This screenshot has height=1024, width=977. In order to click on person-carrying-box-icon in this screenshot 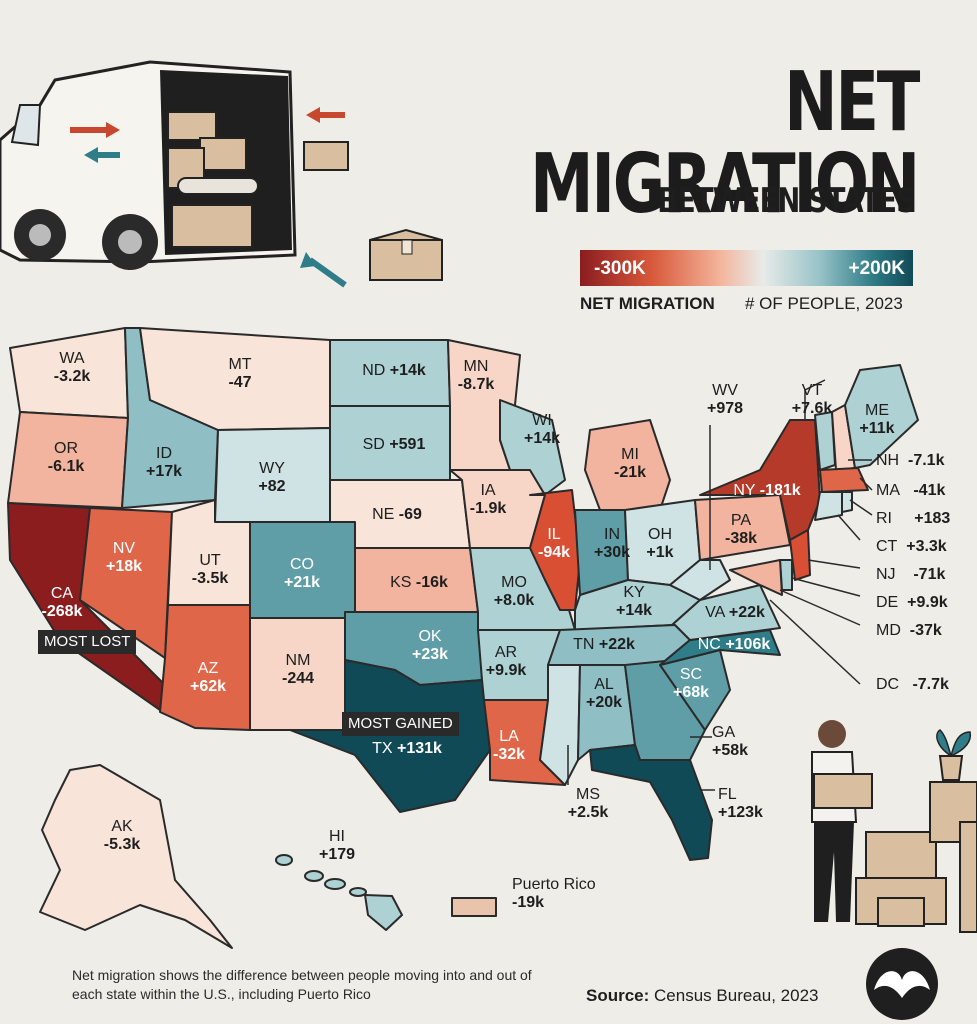, I will do `click(894, 826)`.